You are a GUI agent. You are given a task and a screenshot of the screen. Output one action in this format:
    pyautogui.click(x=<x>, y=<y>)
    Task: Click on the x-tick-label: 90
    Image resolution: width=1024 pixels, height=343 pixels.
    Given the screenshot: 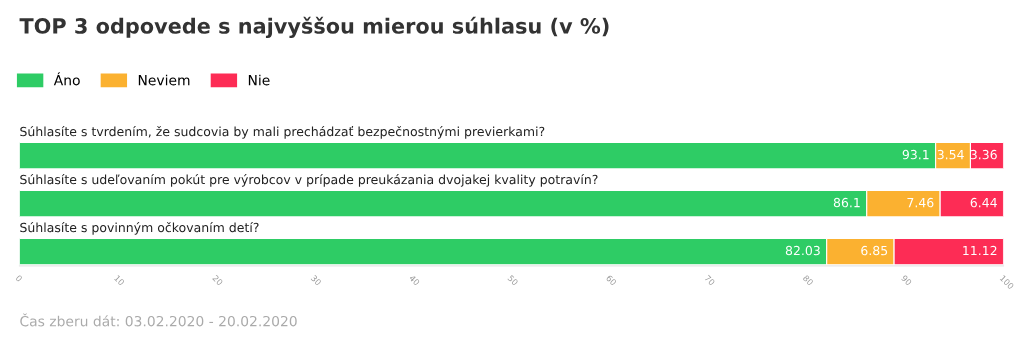 What is the action you would take?
    pyautogui.click(x=906, y=280)
    